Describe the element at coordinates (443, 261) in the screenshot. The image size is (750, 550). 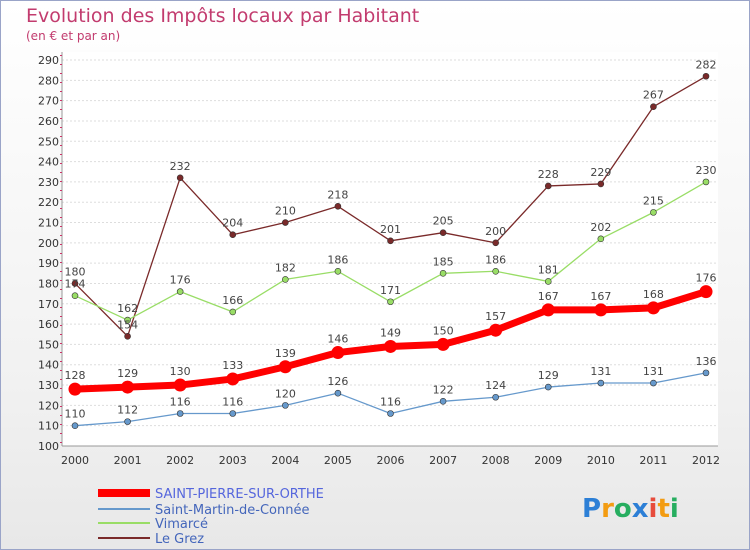
I see `data-label: 185` at that location.